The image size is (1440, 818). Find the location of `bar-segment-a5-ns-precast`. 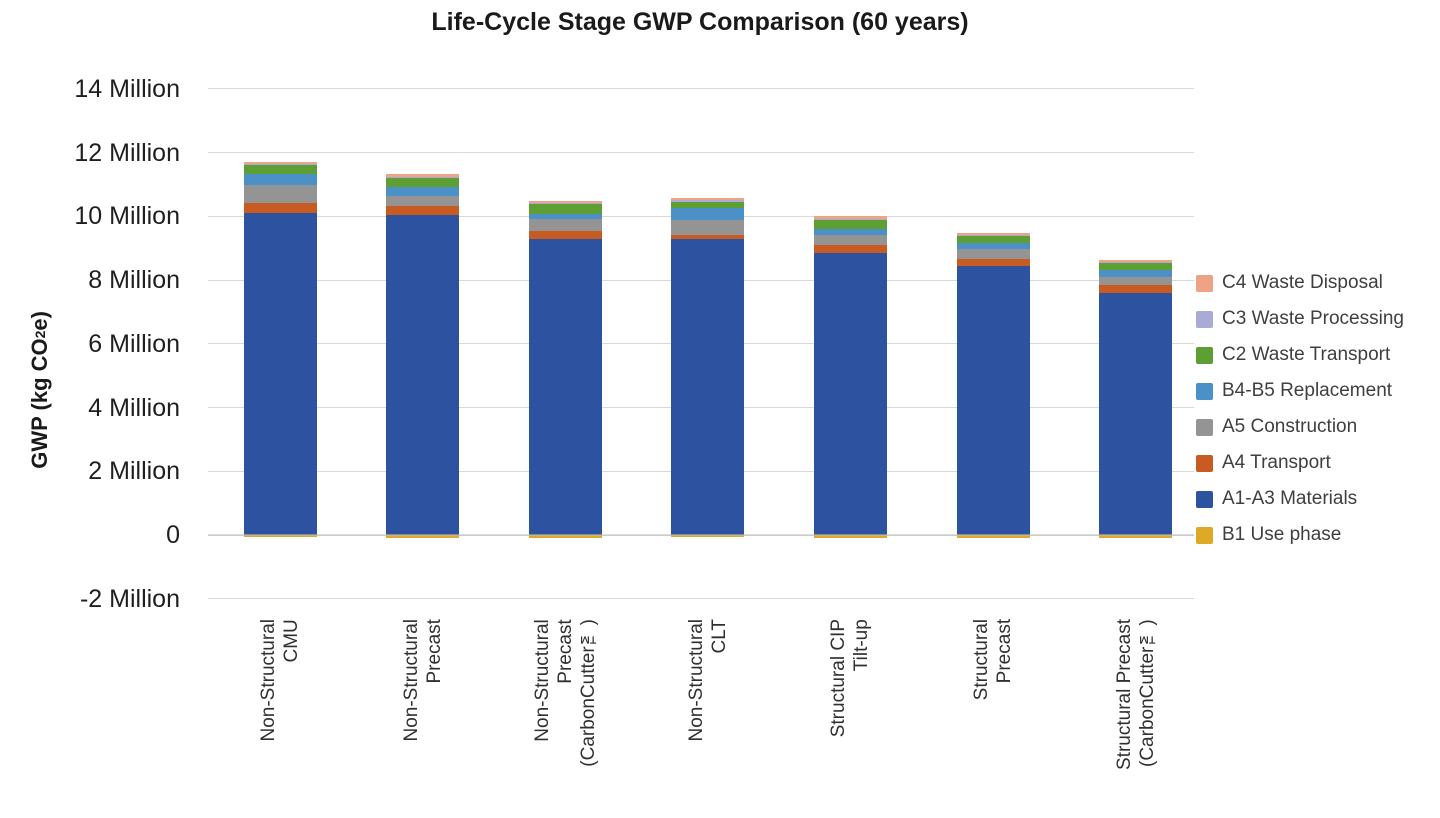

bar-segment-a5-ns-precast is located at coordinates (423, 201).